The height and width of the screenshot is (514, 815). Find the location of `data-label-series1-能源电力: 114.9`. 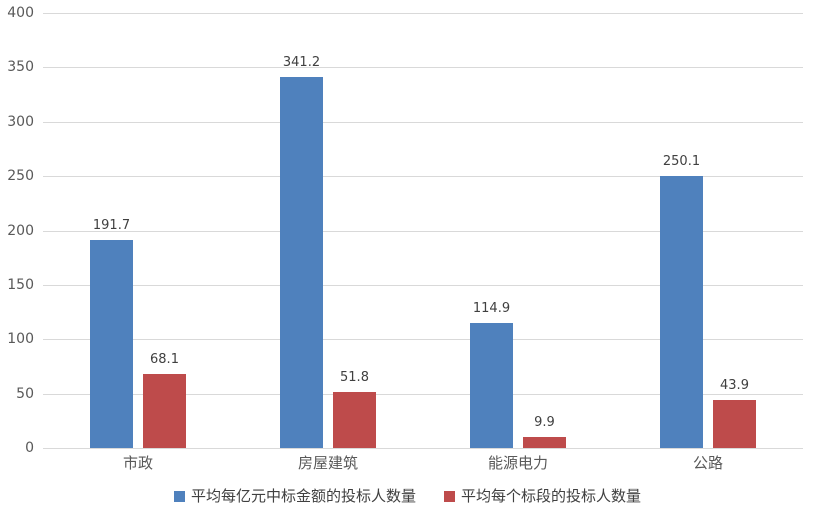

data-label-series1-能源电力: 114.9 is located at coordinates (491, 309).